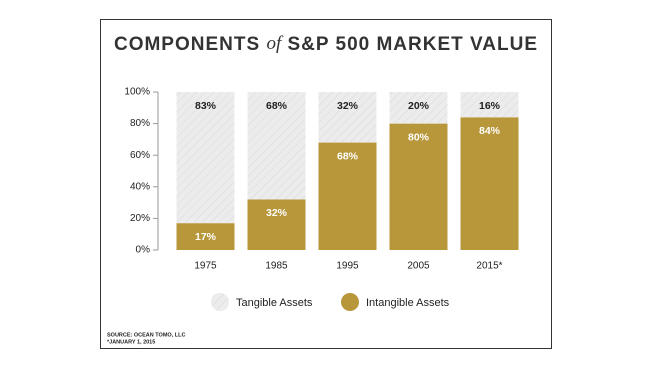  I want to click on value-label: 17%, so click(206, 237).